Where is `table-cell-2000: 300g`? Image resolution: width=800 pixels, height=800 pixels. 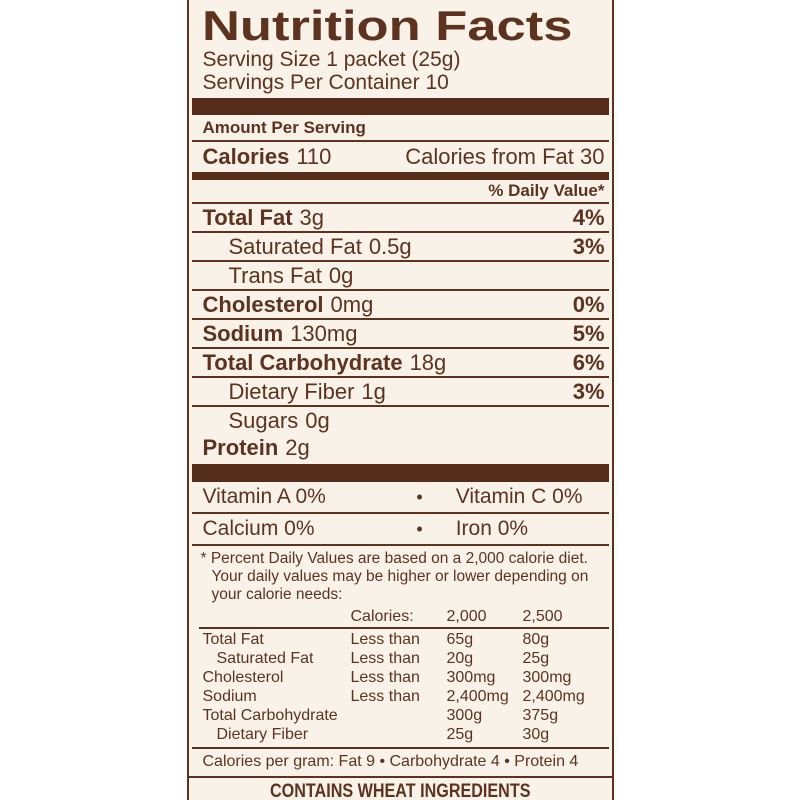
table-cell-2000: 300g is located at coordinates (464, 715).